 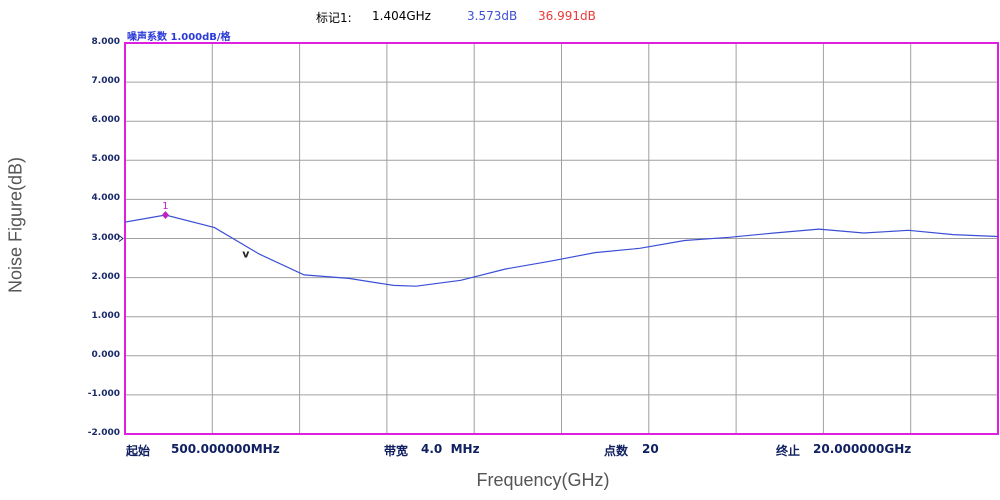 I want to click on noise-figure-trace, so click(x=561, y=250).